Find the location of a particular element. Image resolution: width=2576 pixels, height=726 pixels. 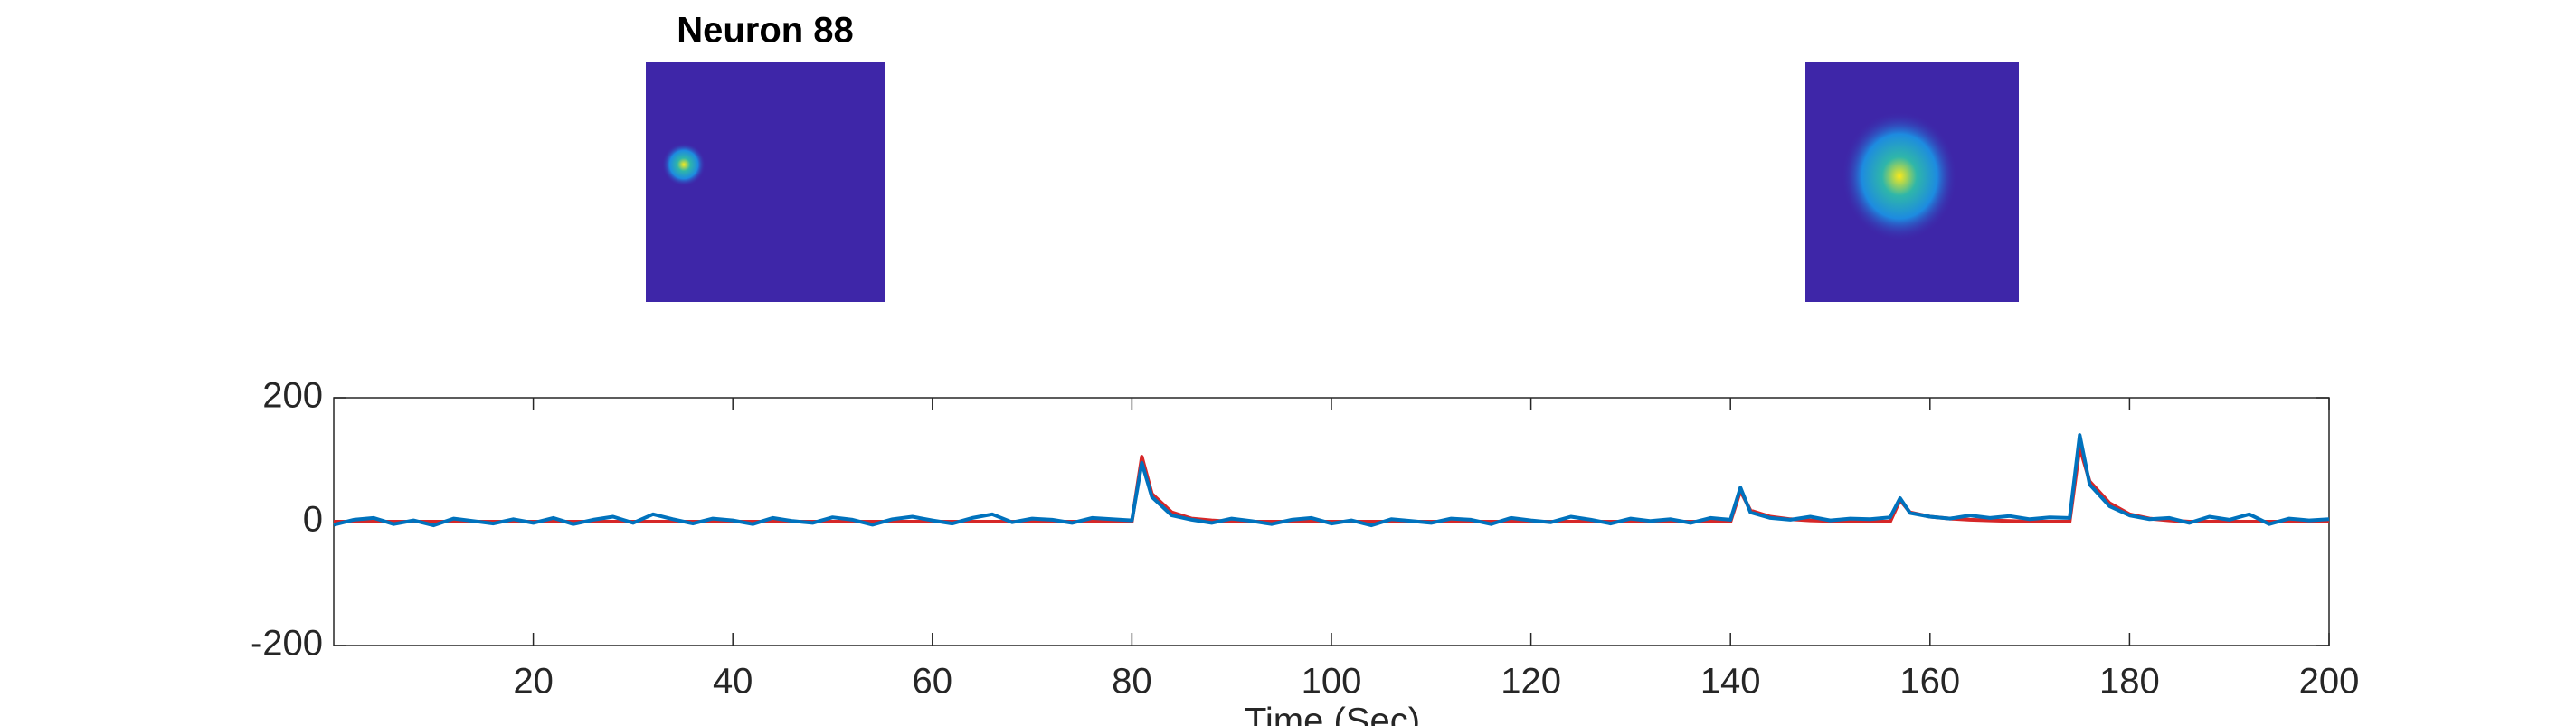

series-line is located at coordinates (1331, 480).